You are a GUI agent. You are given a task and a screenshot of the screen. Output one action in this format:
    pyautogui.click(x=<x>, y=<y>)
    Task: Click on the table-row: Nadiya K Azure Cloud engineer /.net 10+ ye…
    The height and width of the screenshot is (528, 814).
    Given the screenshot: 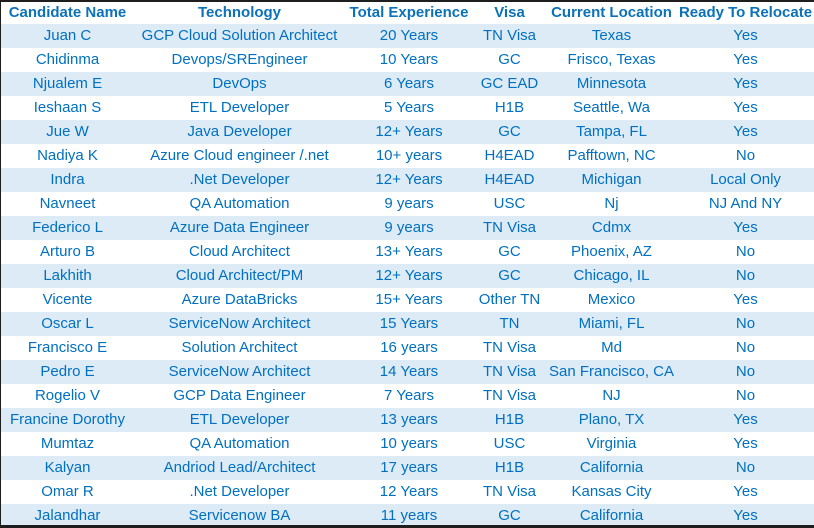 What is the action you would take?
    pyautogui.click(x=407, y=156)
    